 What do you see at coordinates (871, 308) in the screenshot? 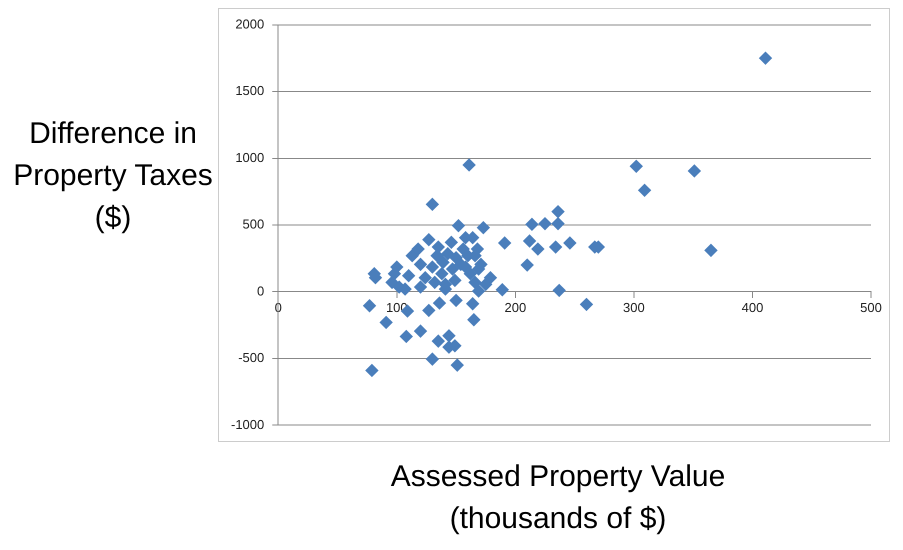
I see `x-tick-label: 500` at bounding box center [871, 308].